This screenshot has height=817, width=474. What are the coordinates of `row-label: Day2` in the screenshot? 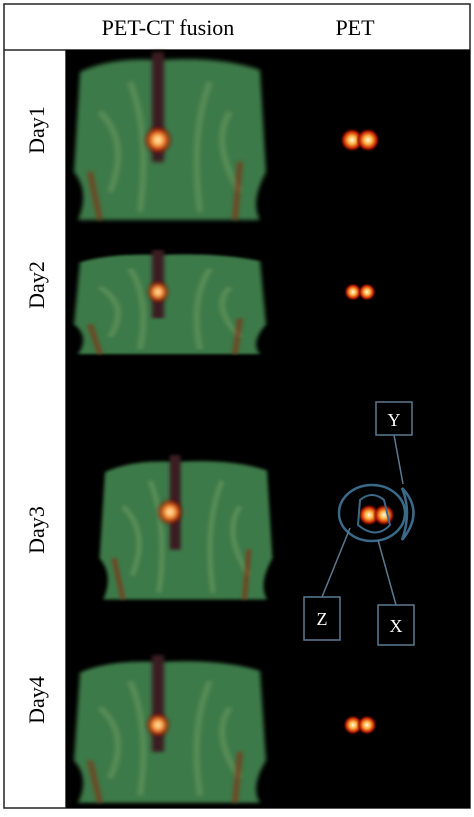 It's located at (36, 285).